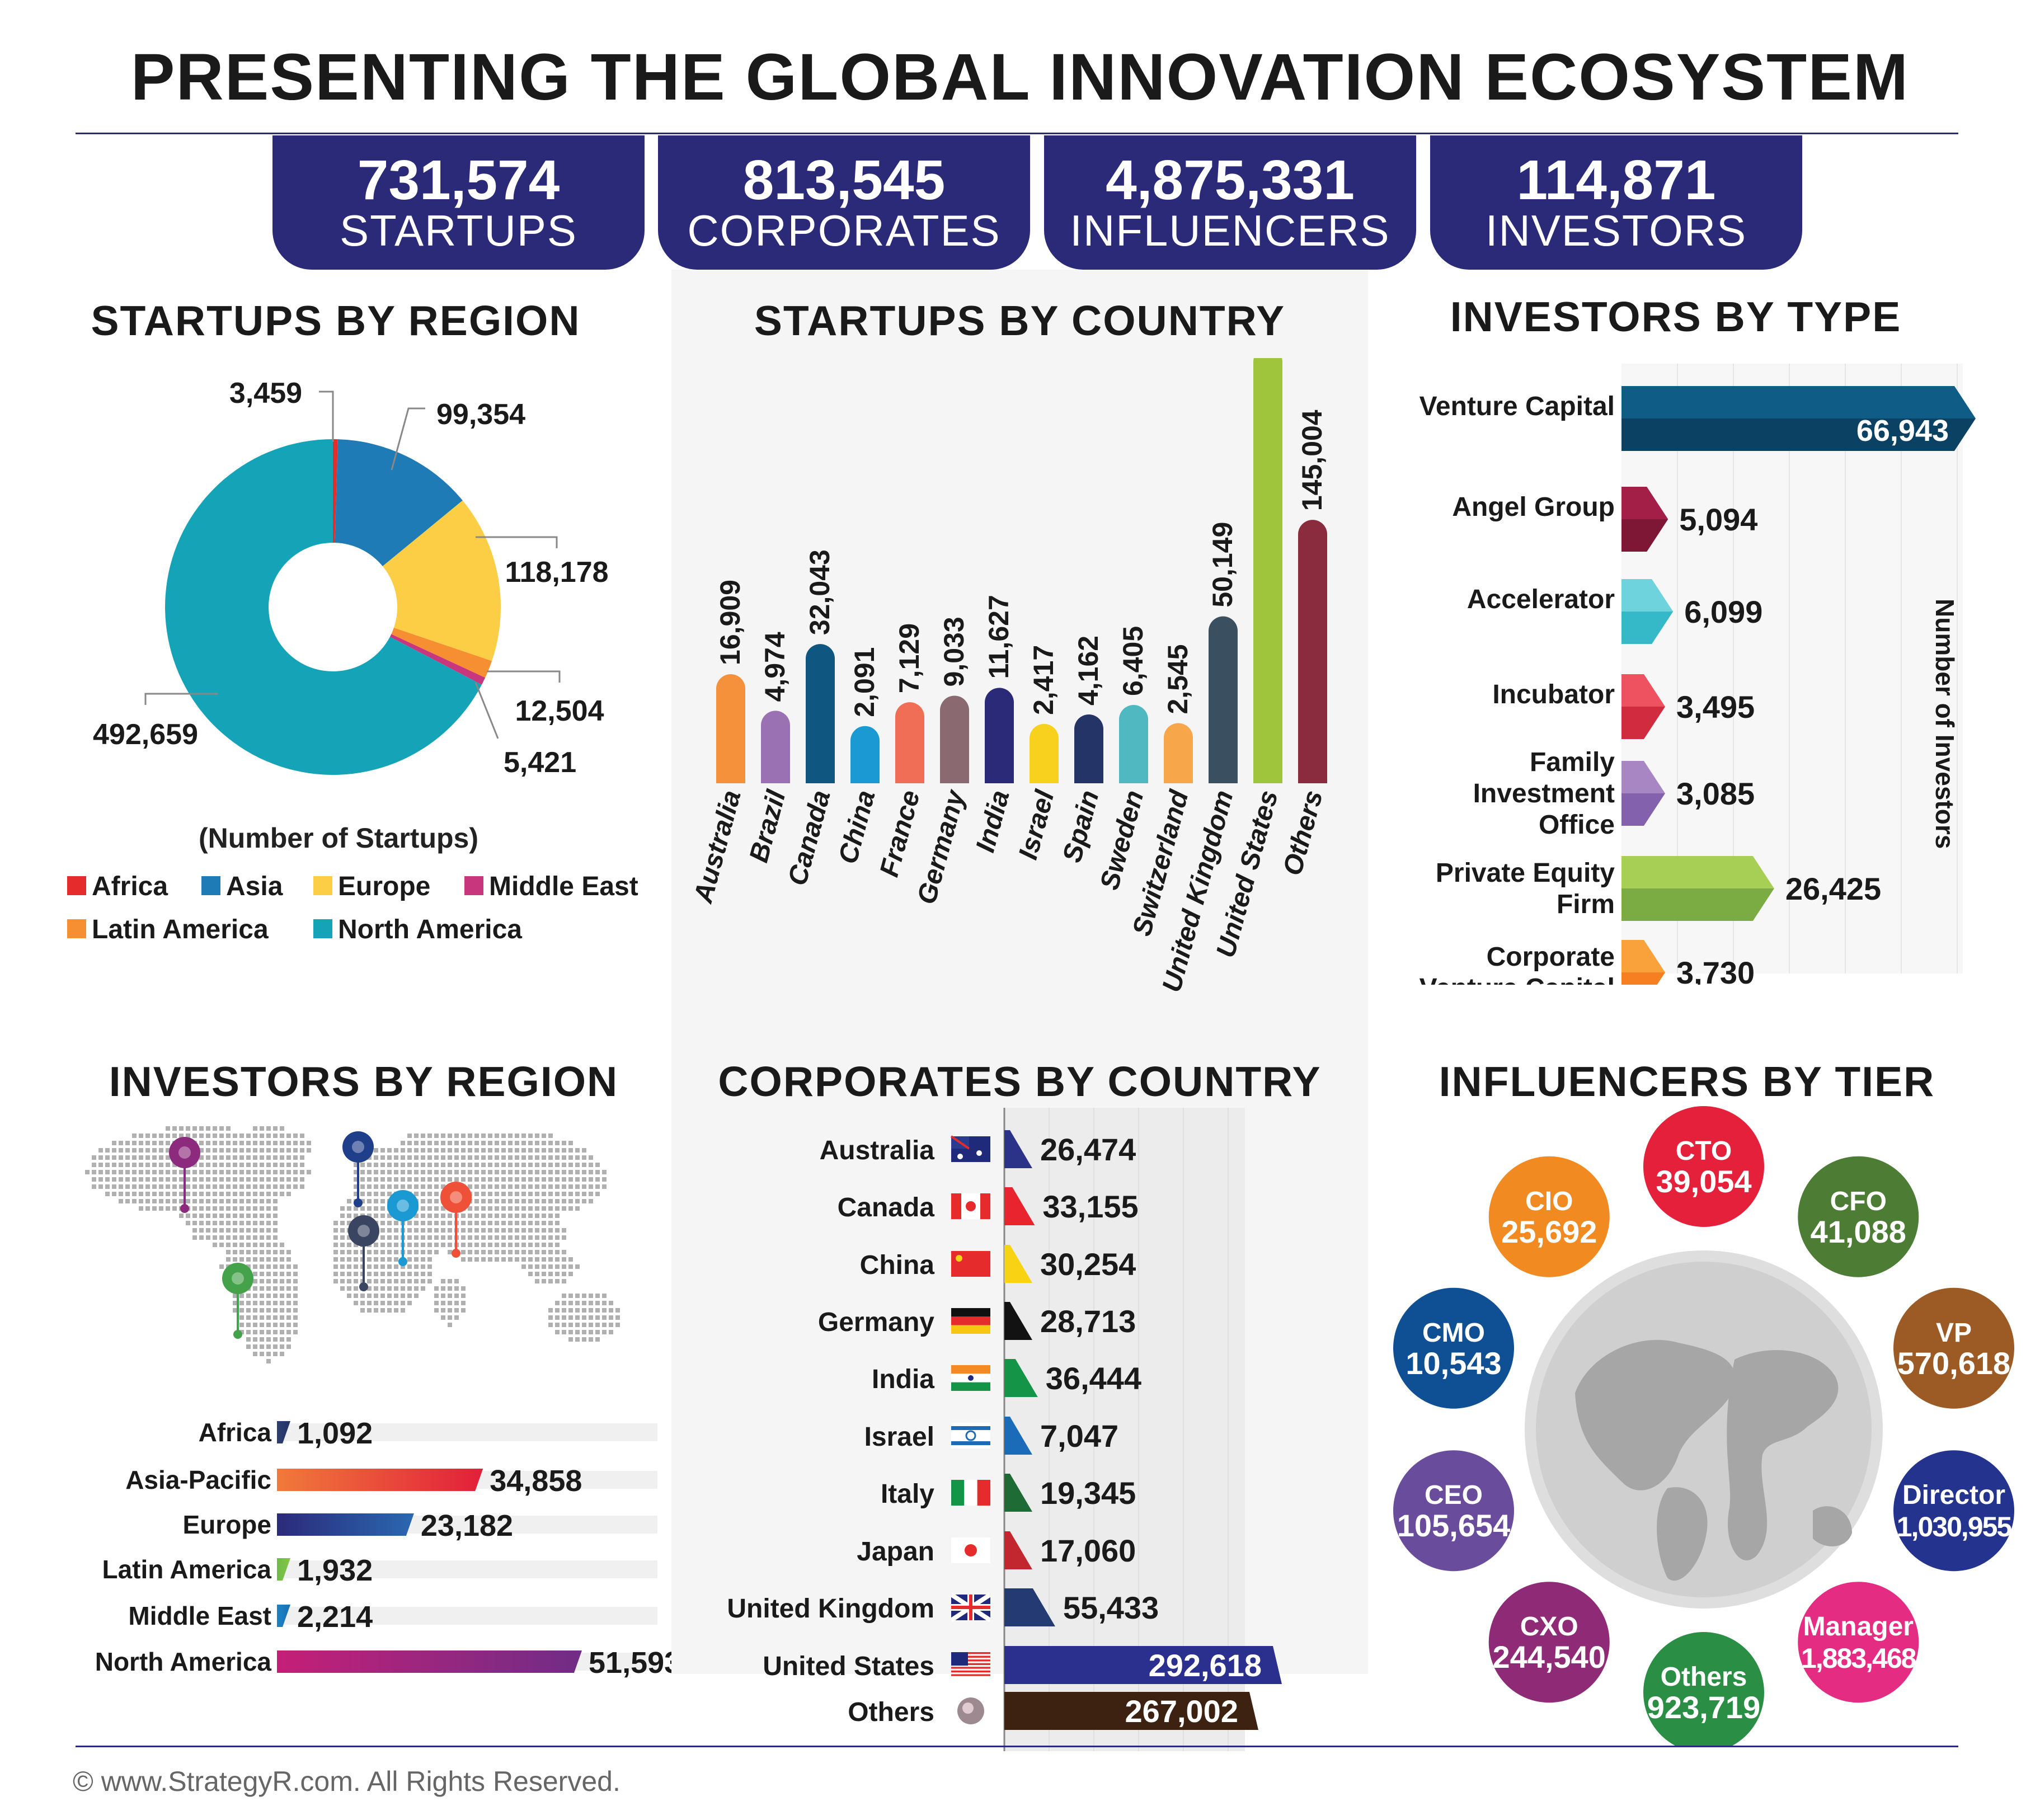 The height and width of the screenshot is (1820, 2040). Describe the element at coordinates (335, 1570) in the screenshot. I see `bar-value-label: 1,932` at that location.